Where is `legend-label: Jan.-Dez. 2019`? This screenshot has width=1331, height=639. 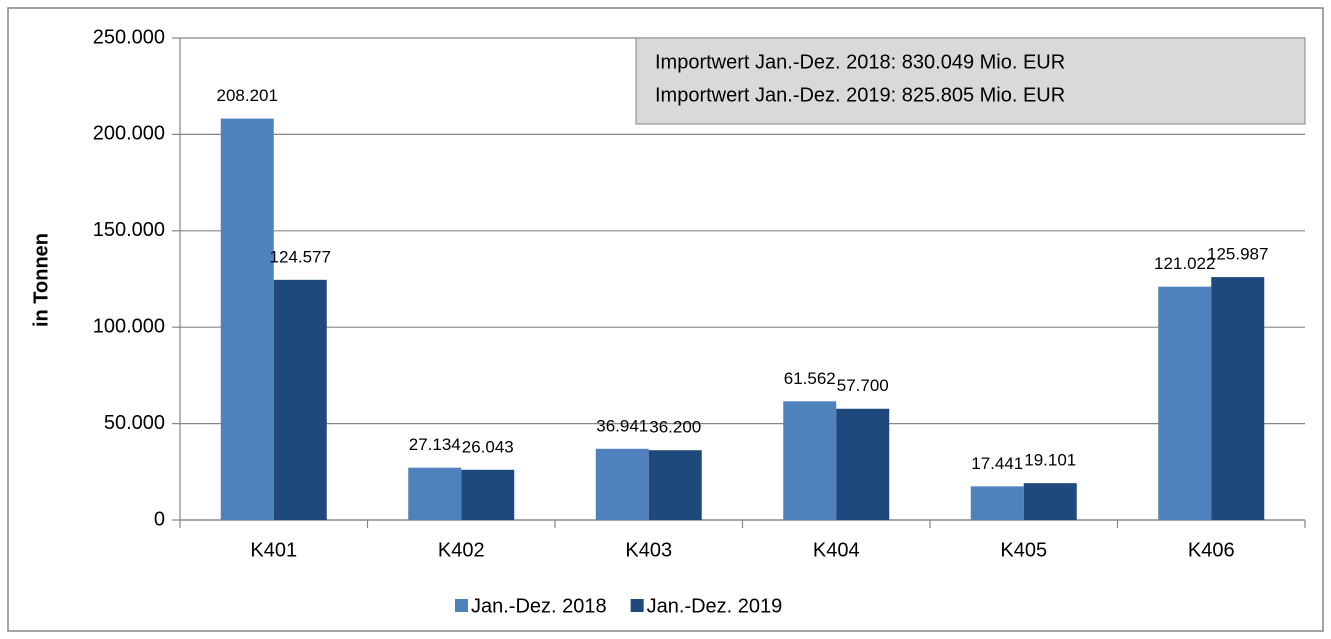 legend-label: Jan.-Dez. 2019 is located at coordinates (715, 606).